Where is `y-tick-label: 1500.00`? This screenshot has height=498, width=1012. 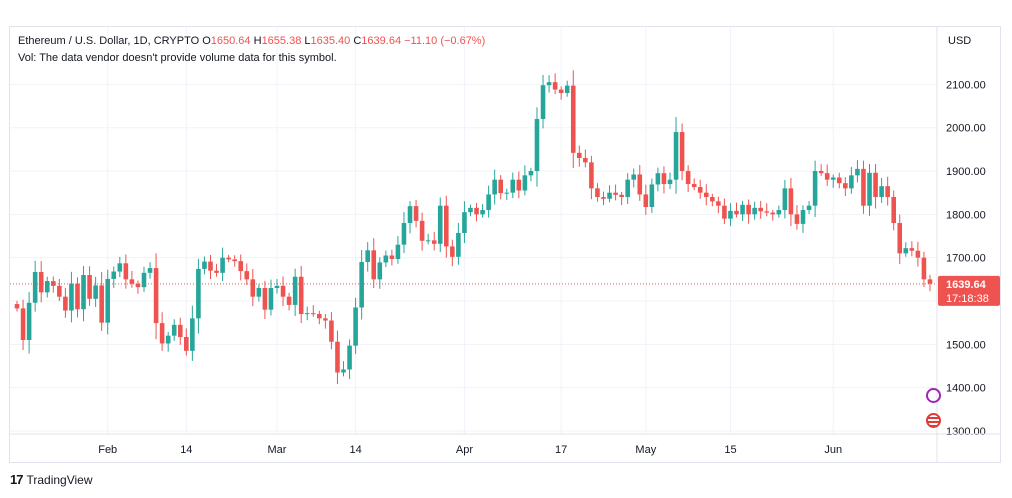
y-tick-label: 1500.00 is located at coordinates (966, 345).